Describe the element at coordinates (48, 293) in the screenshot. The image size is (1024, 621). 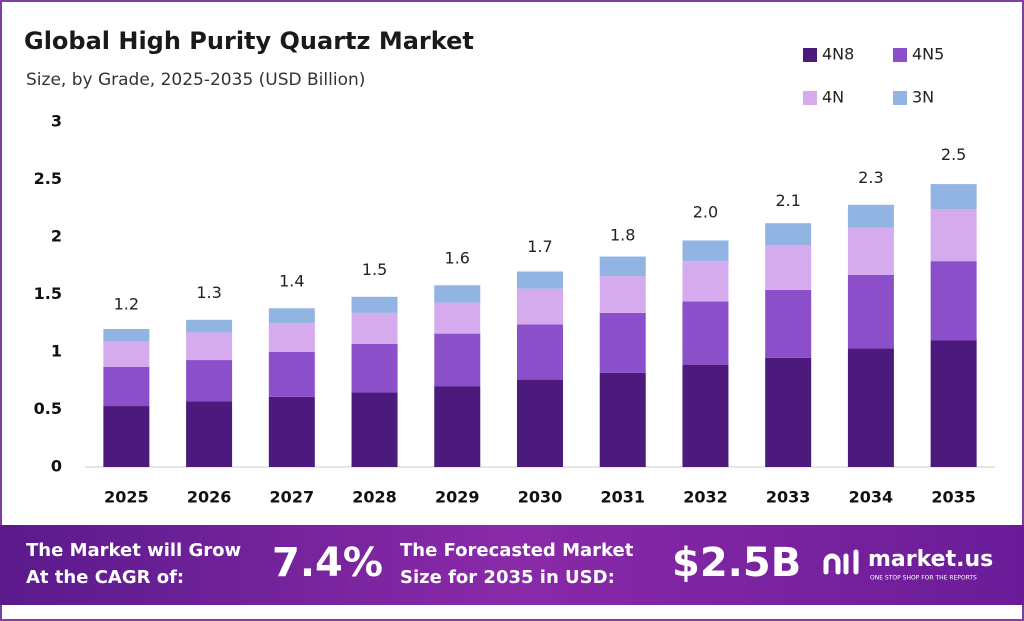
I see `y-tick-label: 1.5` at that location.